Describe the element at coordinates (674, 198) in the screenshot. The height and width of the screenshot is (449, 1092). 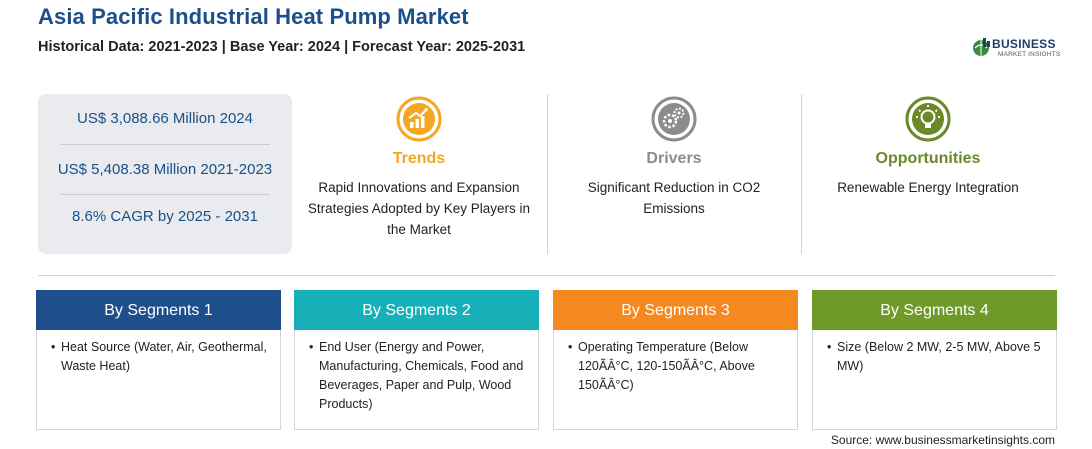
I see `drivers-text: Significant Reduction in CO2 Emissions` at that location.